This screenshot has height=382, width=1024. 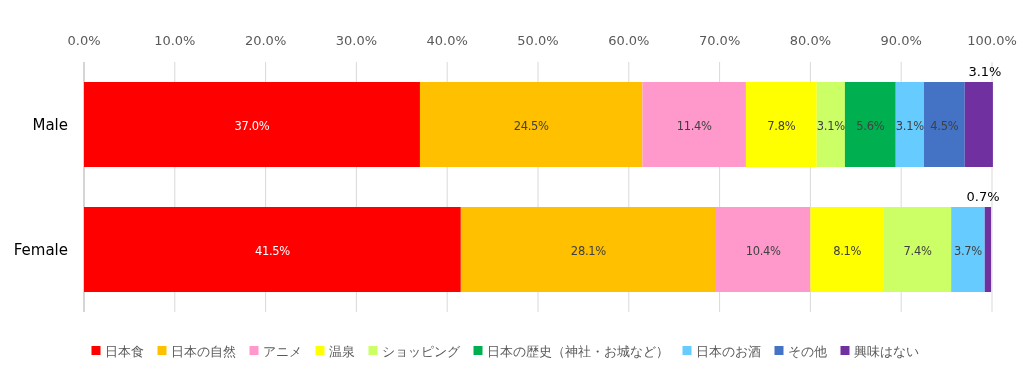 I want to click on data-label: 5.6%, so click(x=870, y=125).